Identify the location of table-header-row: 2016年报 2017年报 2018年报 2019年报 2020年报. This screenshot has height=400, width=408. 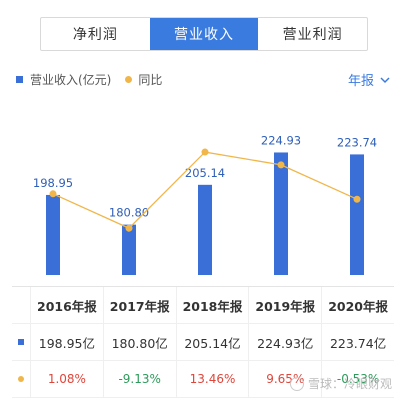
(203, 305).